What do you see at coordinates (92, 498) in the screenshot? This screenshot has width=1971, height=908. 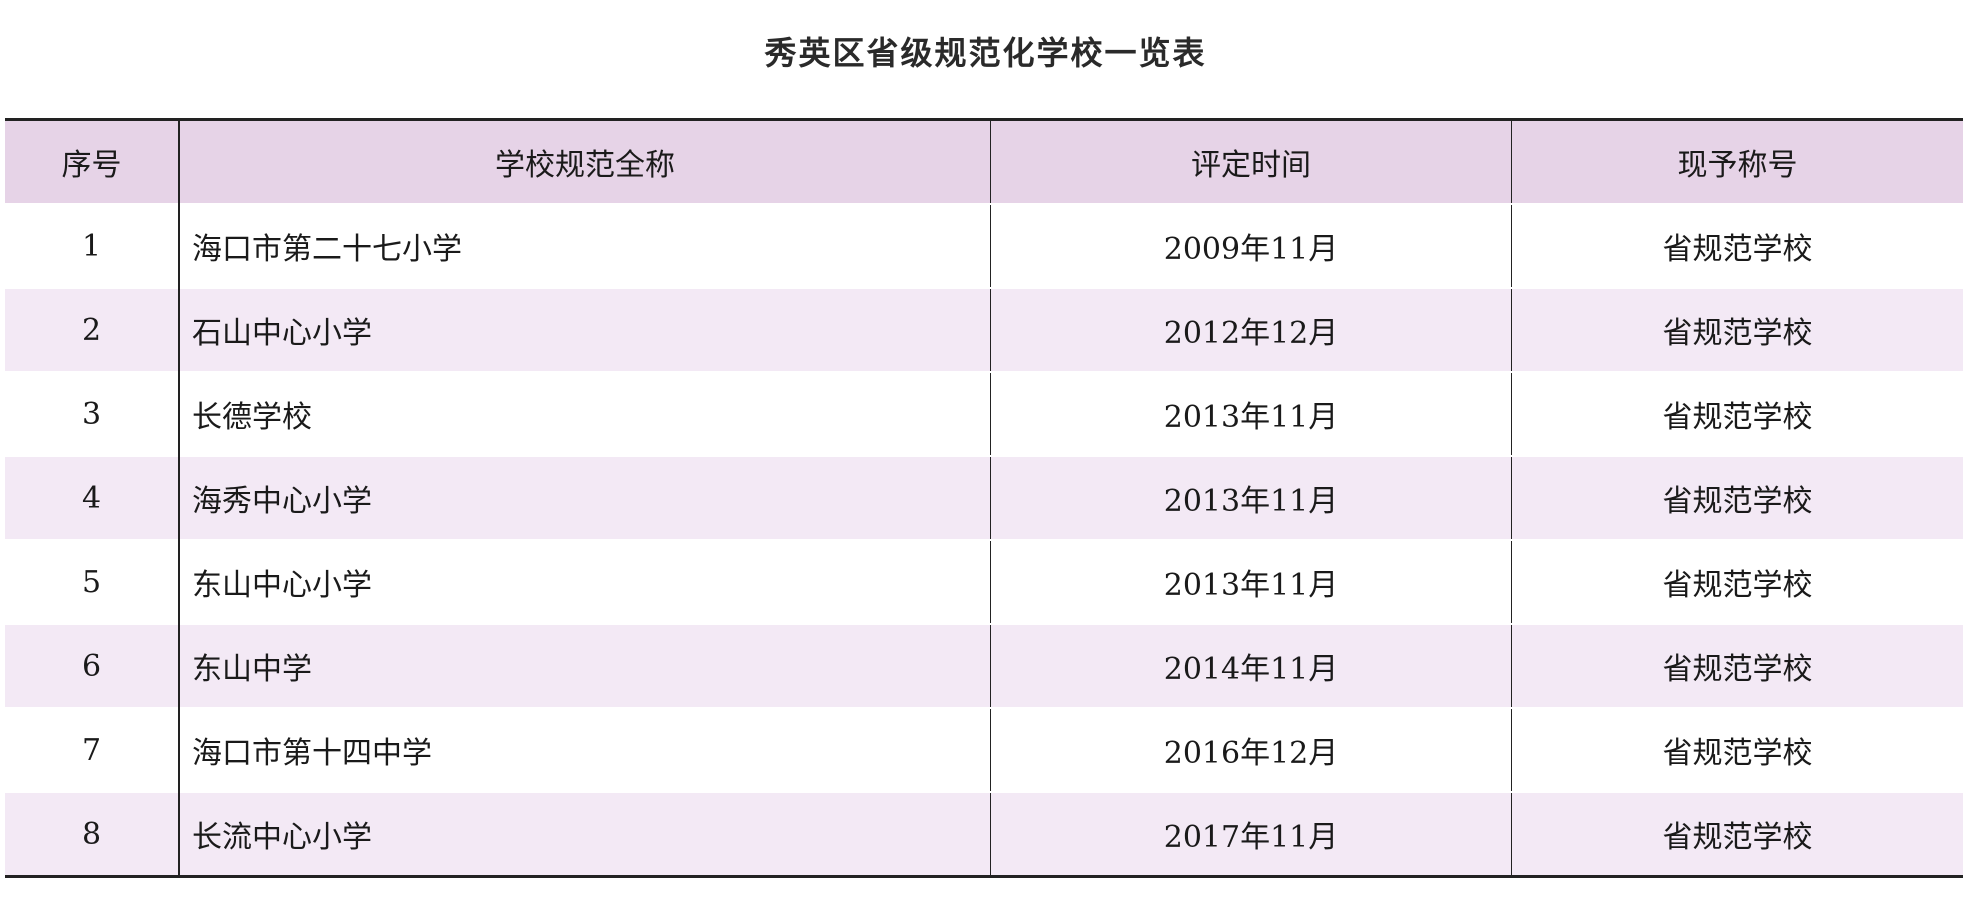 I see `cell-index: 4` at bounding box center [92, 498].